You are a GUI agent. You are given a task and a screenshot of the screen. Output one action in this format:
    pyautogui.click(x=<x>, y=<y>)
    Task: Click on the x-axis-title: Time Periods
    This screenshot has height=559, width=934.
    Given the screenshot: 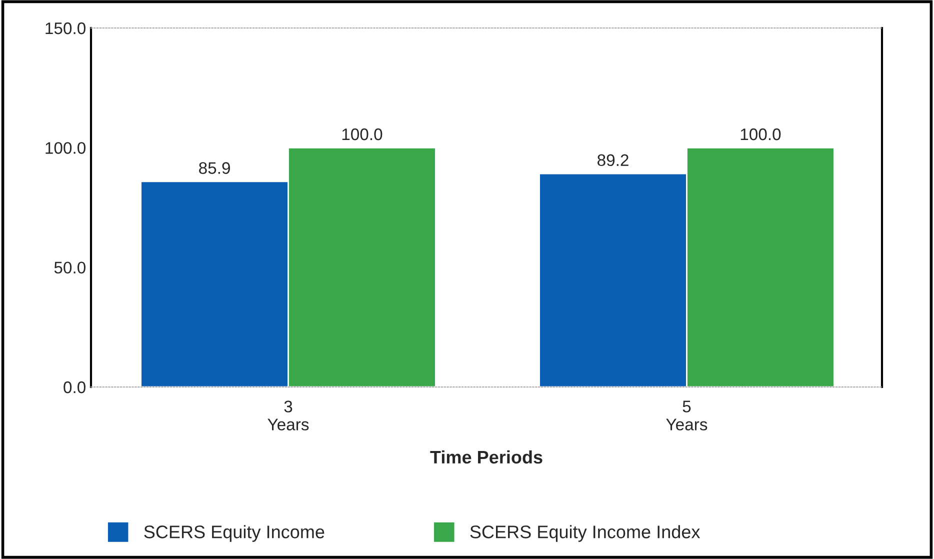 What is the action you would take?
    pyautogui.click(x=486, y=457)
    